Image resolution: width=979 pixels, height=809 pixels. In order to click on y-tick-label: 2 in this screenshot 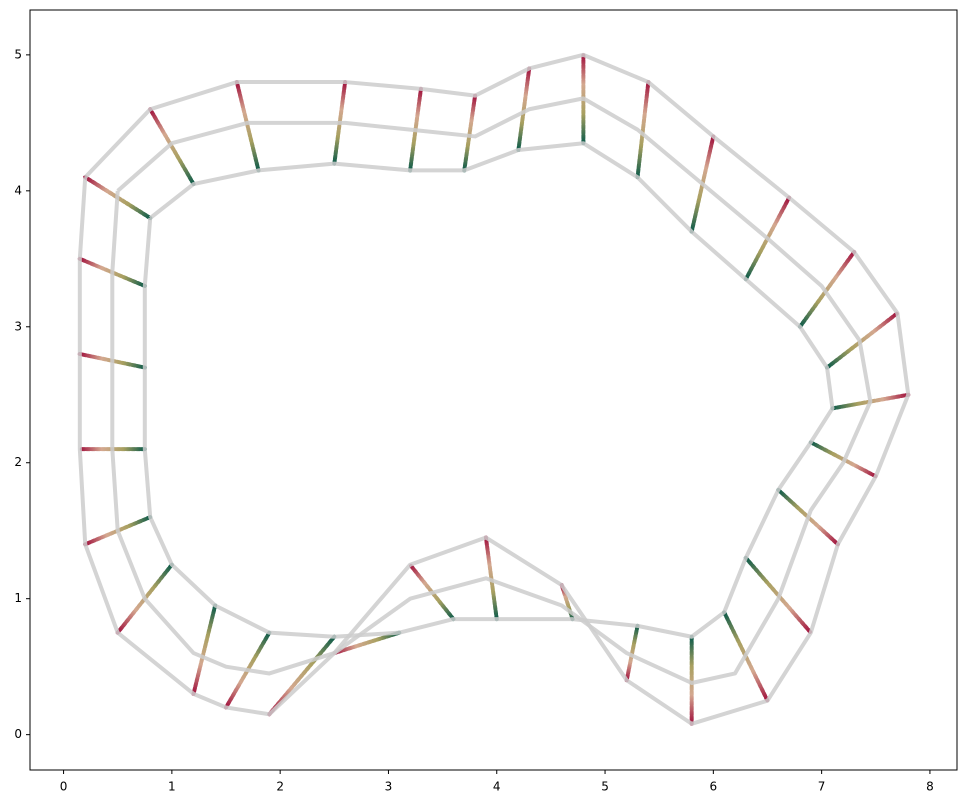, I will do `click(18, 462)`.